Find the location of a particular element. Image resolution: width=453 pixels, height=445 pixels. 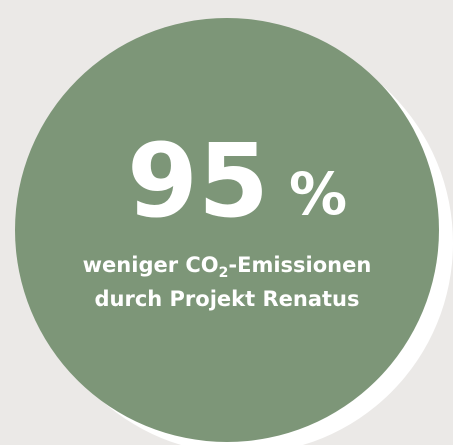

caption-subscript: 2 is located at coordinates (224, 273).